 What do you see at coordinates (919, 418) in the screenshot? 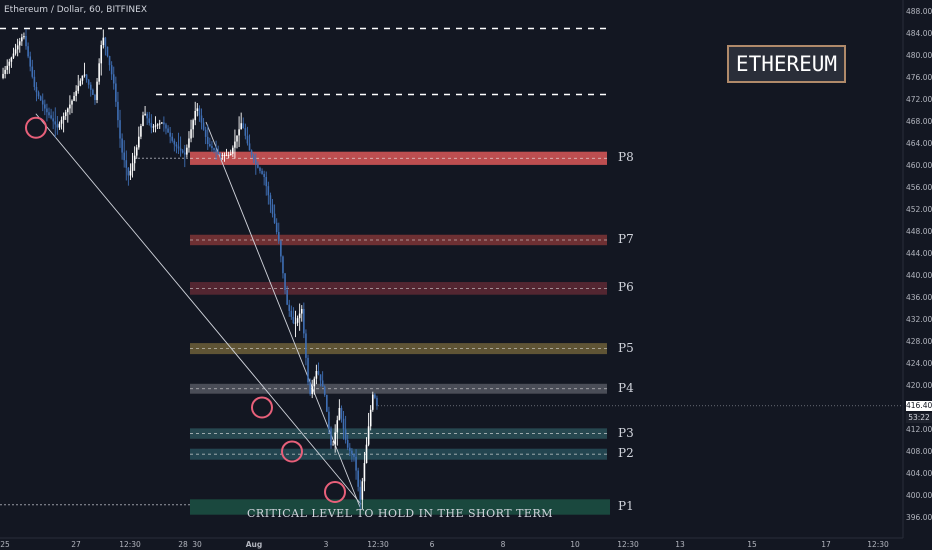
I see `countdown-tag: 53:22` at bounding box center [919, 418].